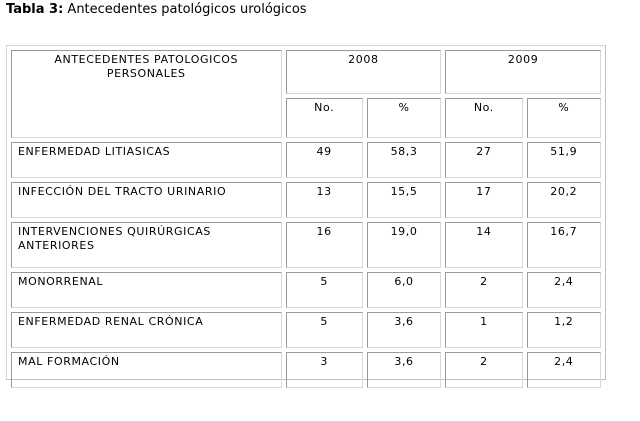 This screenshot has width=640, height=421. What do you see at coordinates (404, 160) in the screenshot?
I see `row-cell: 58,3` at bounding box center [404, 160].